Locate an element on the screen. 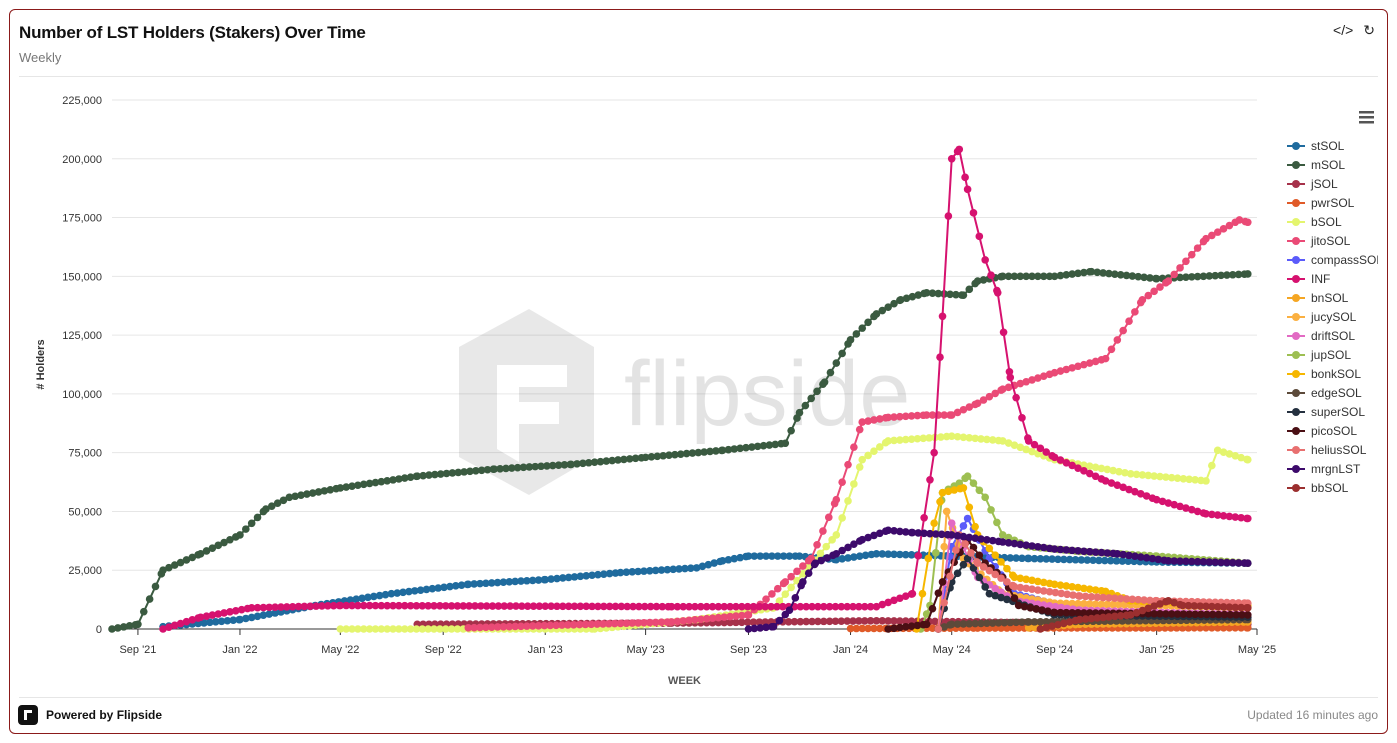 Image resolution: width=1397 pixels, height=743 pixels. powered-by: Powered by Flipside is located at coordinates (90, 715).